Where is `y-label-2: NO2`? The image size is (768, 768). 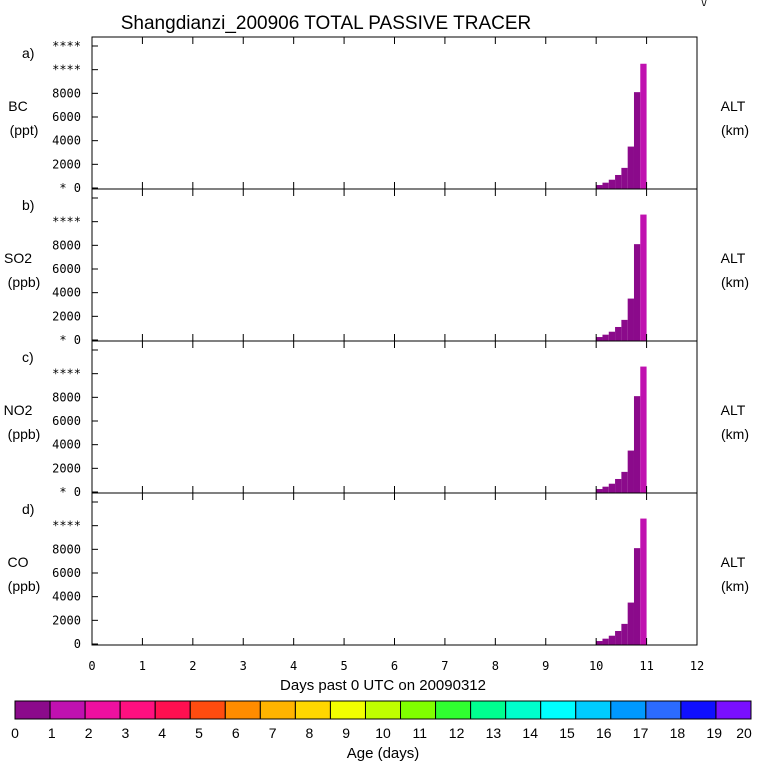
y-label-2: NO2 is located at coordinates (18, 410).